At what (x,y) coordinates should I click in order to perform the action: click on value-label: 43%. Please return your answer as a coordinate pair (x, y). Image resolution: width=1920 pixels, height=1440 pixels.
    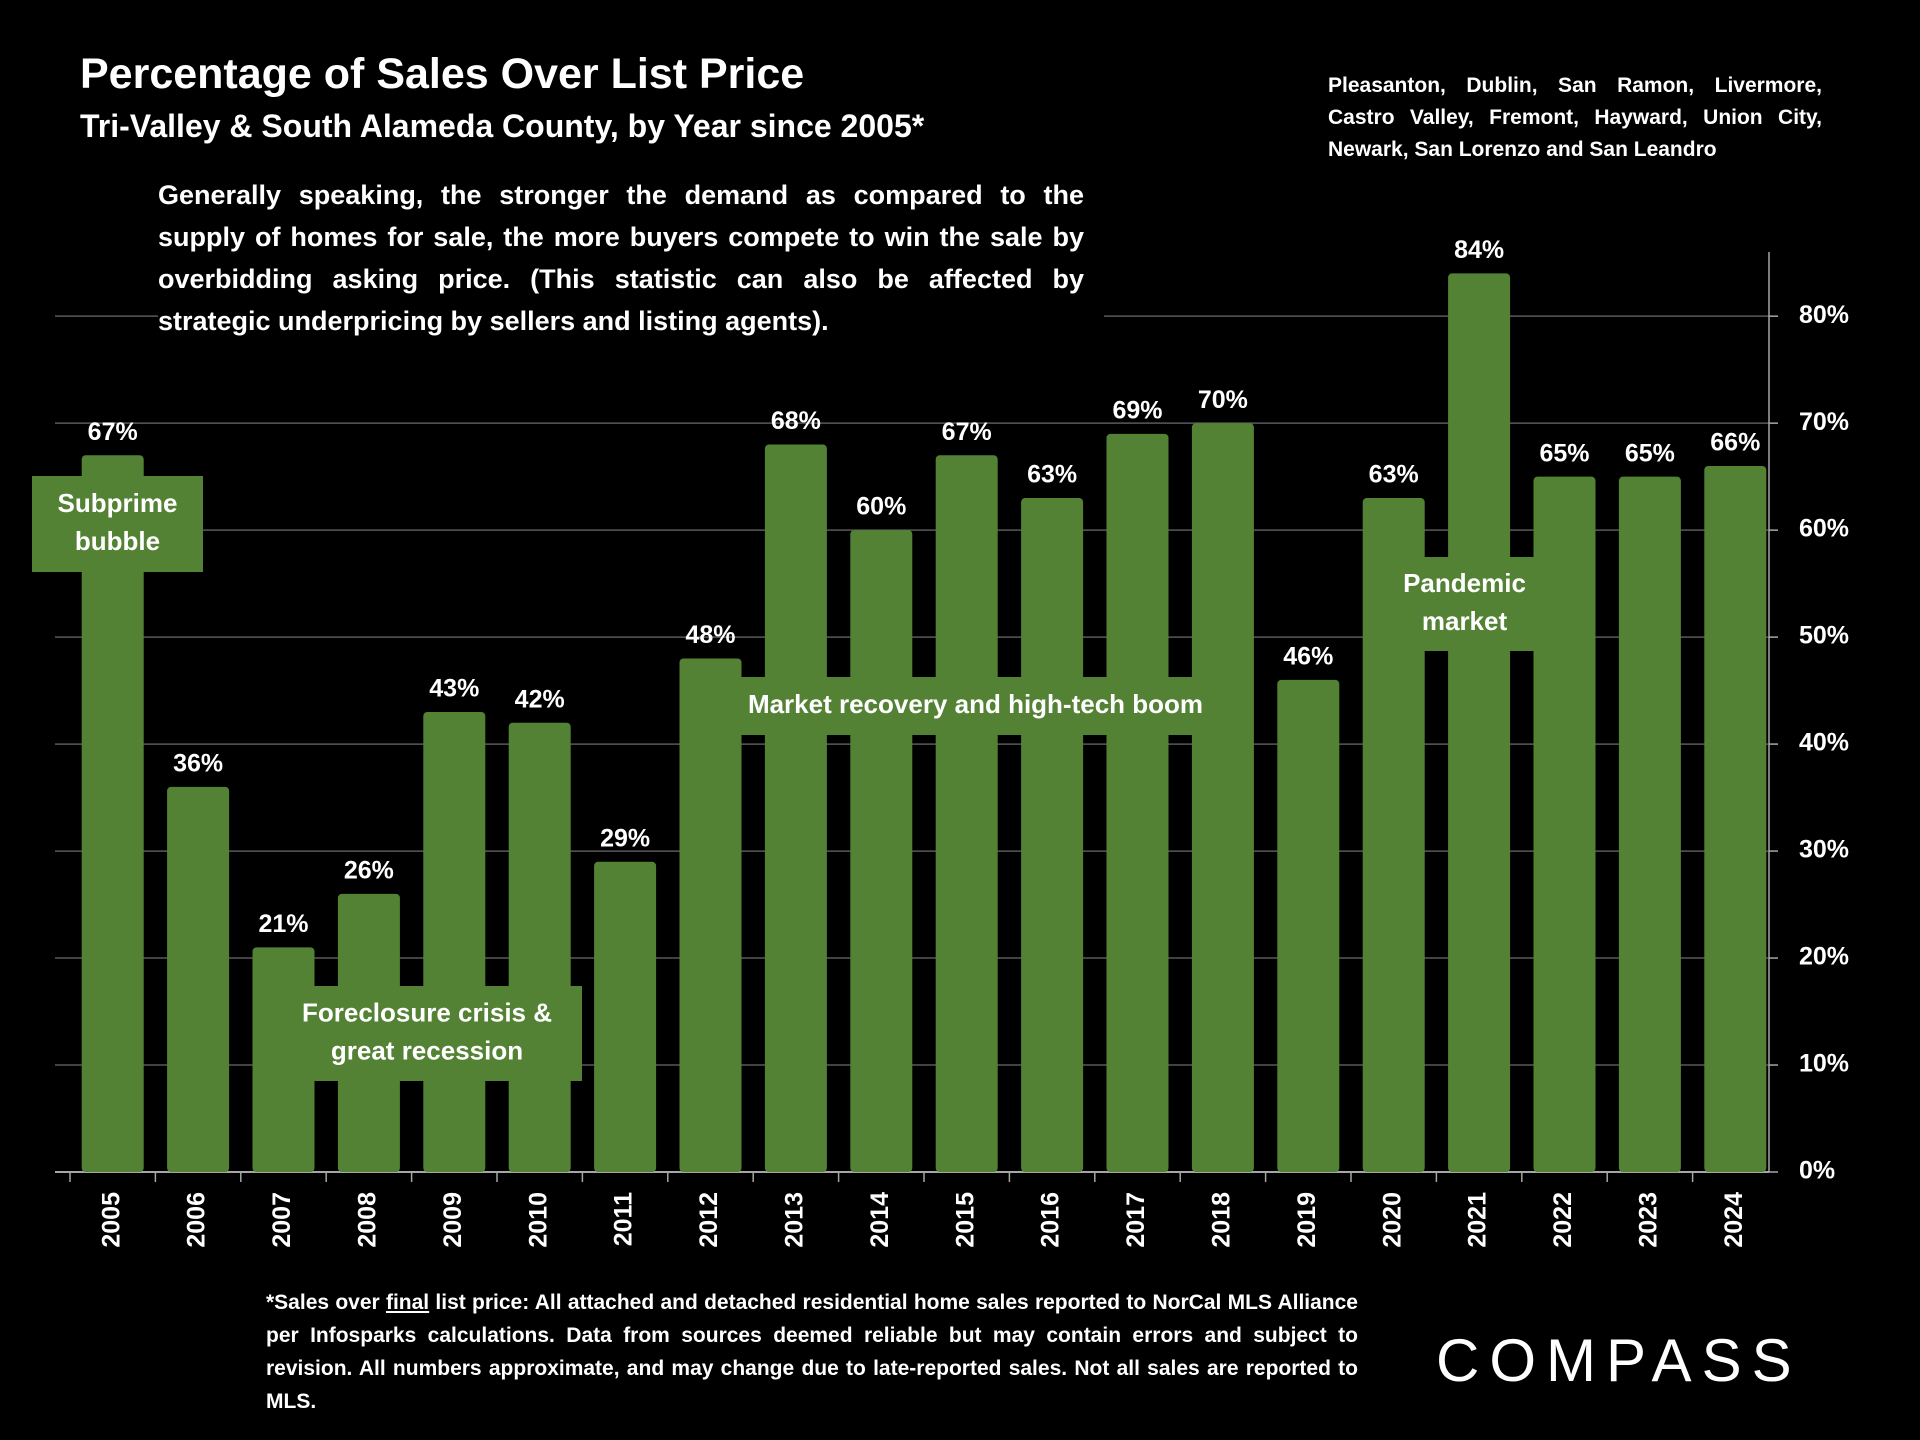
    Looking at the image, I should click on (454, 689).